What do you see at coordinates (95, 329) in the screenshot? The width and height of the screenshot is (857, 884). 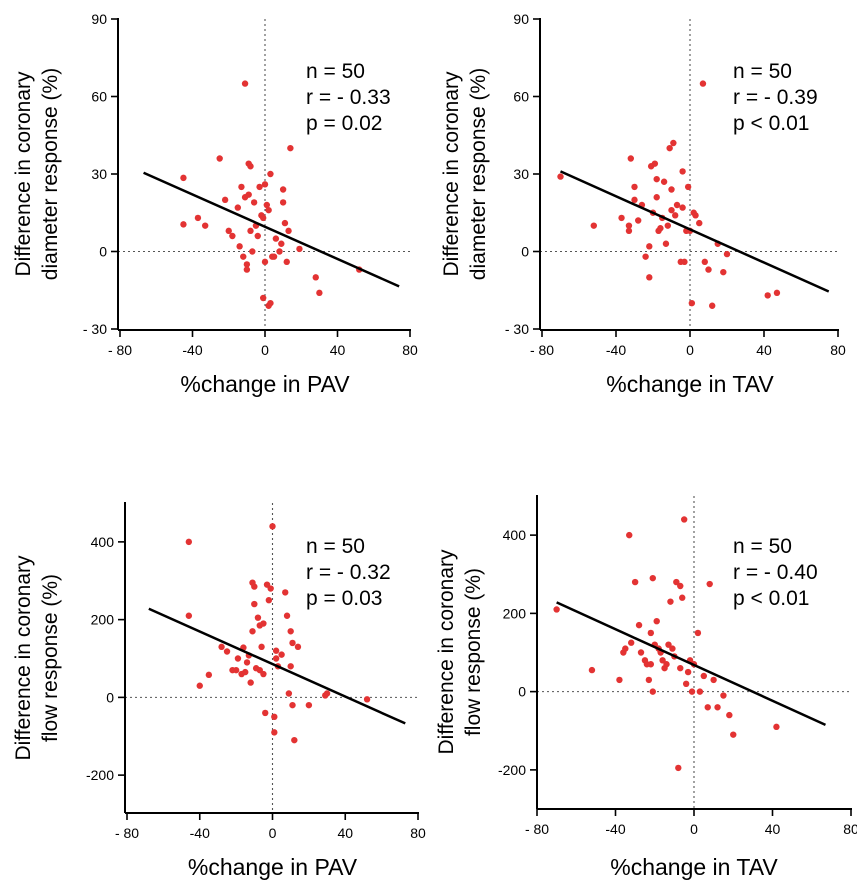 I see `y-tick-label: - 30` at bounding box center [95, 329].